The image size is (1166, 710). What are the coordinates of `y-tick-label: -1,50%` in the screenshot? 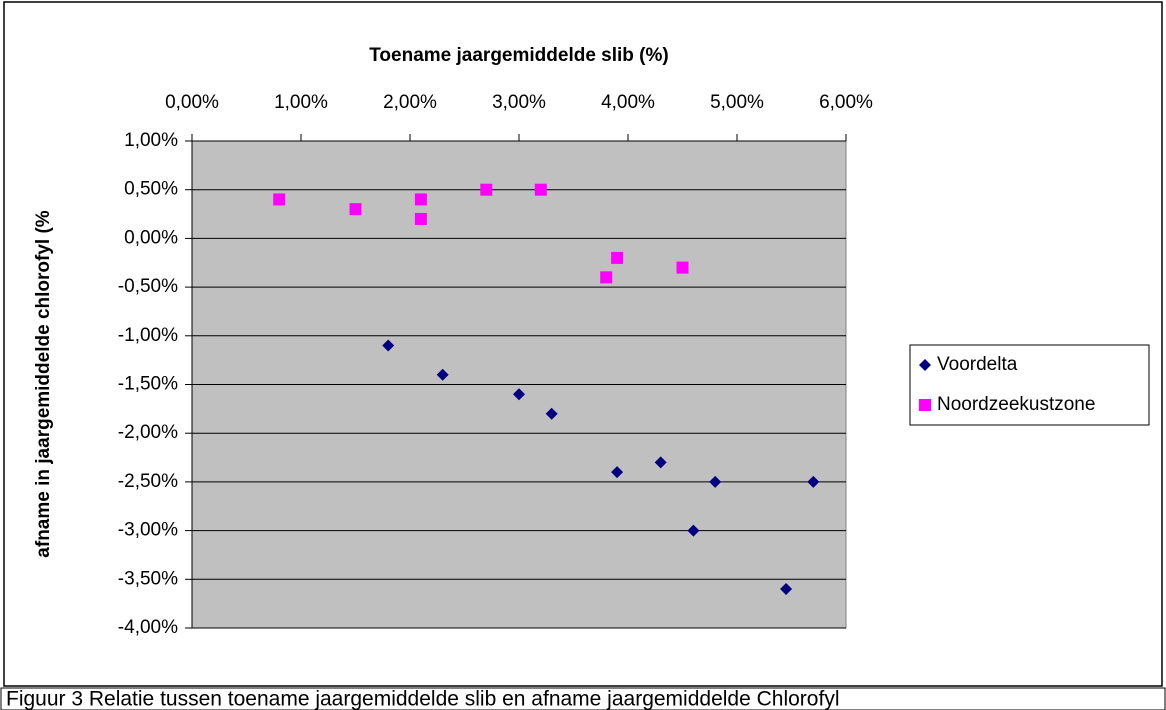 It's located at (148, 384).